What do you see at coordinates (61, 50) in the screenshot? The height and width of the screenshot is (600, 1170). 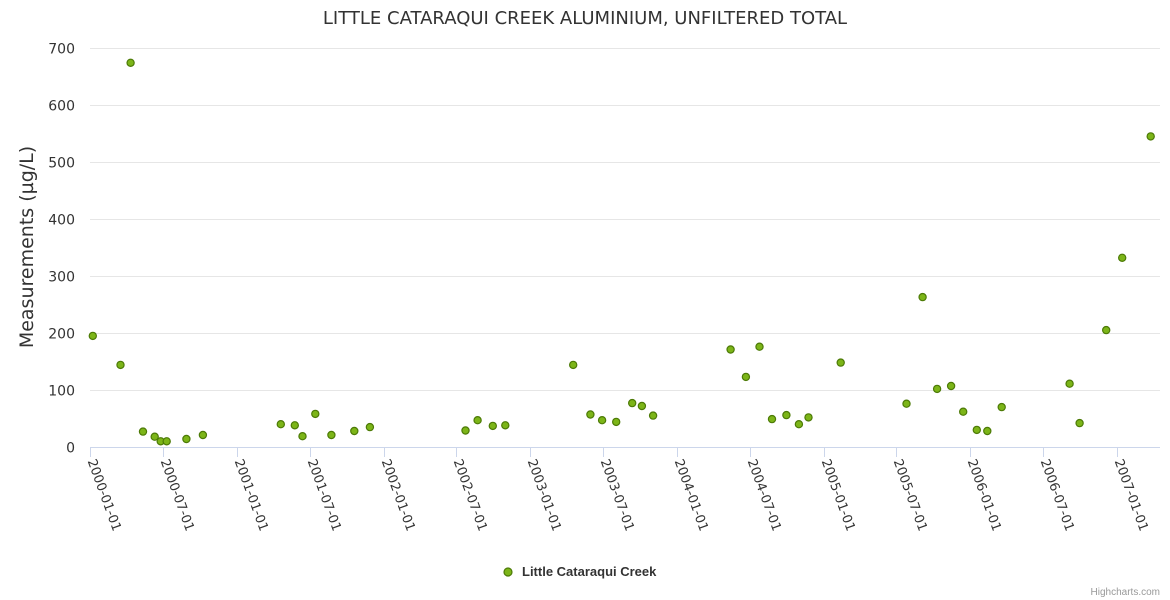 I see `y-tick-label-700: 700` at bounding box center [61, 50].